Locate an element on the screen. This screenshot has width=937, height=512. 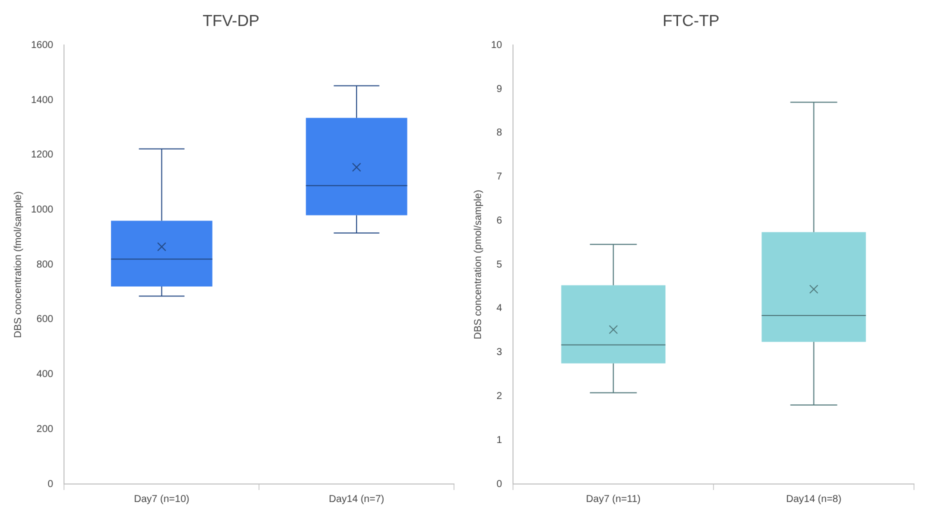
y-tick-label: 10 is located at coordinates (497, 45).